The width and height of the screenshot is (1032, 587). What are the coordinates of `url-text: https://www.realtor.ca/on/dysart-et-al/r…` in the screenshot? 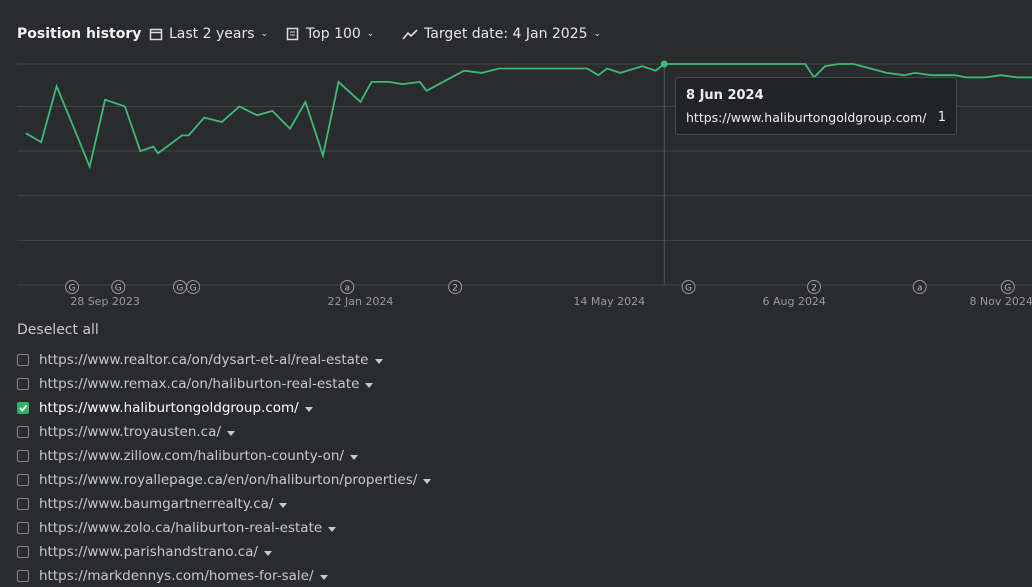 It's located at (204, 360).